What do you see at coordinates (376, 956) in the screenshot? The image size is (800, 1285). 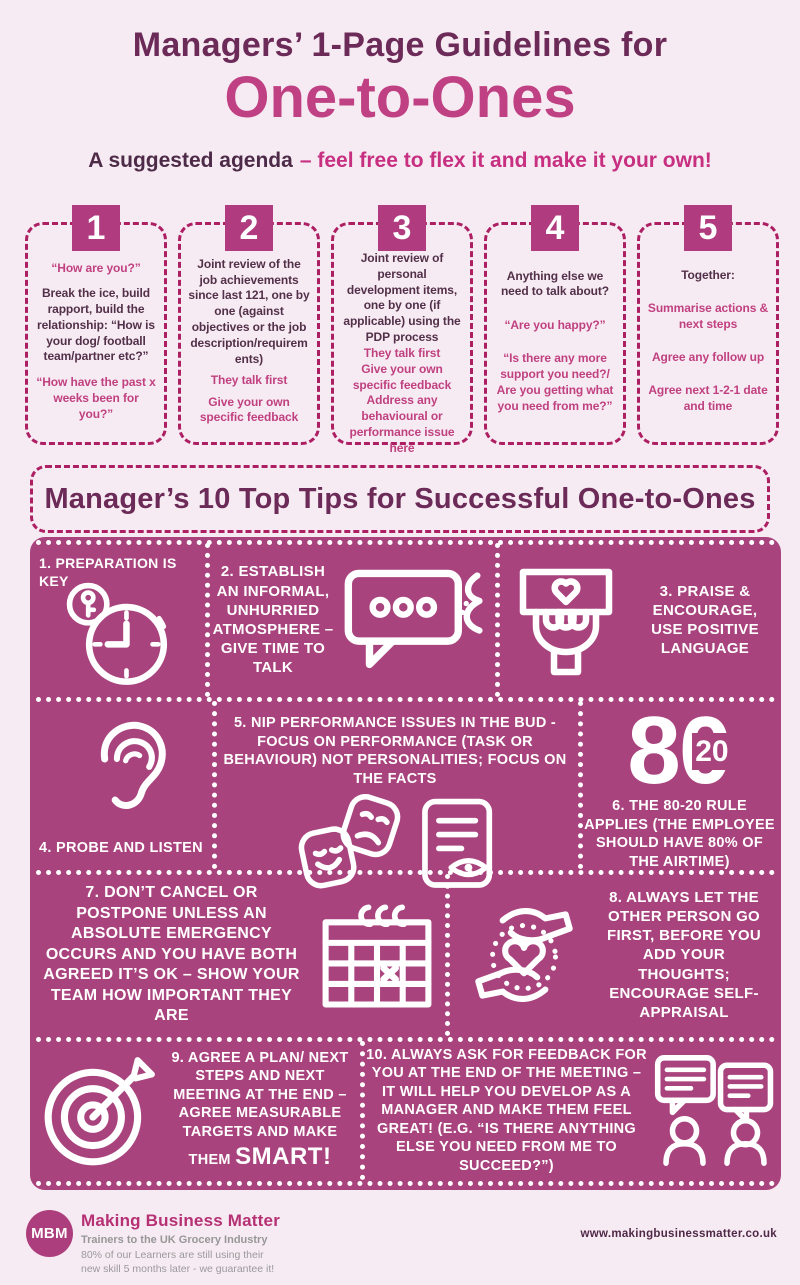 I see `calendar-icon` at bounding box center [376, 956].